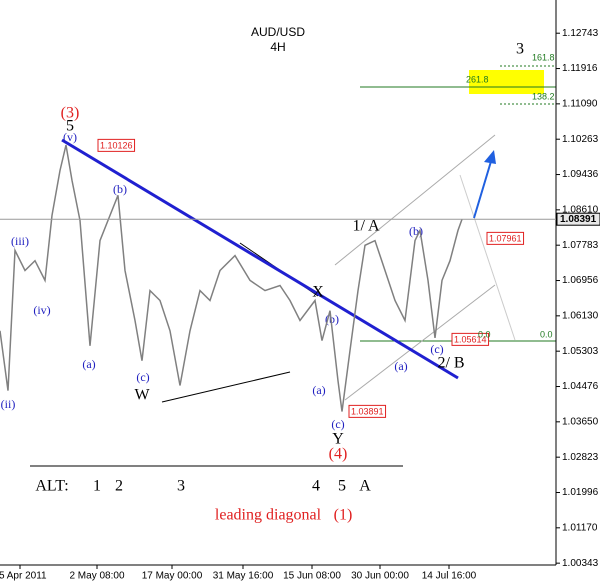 The width and height of the screenshot is (600, 583). What do you see at coordinates (277, 47) in the screenshot?
I see `annotation: 4H` at bounding box center [277, 47].